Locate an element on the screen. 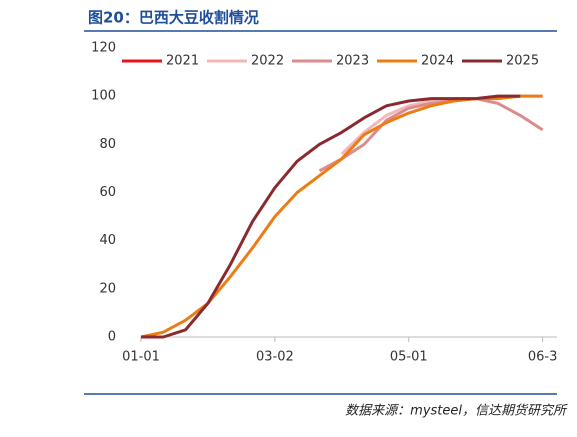 The height and width of the screenshot is (437, 577). y-tick-label: 40 is located at coordinates (107, 240).